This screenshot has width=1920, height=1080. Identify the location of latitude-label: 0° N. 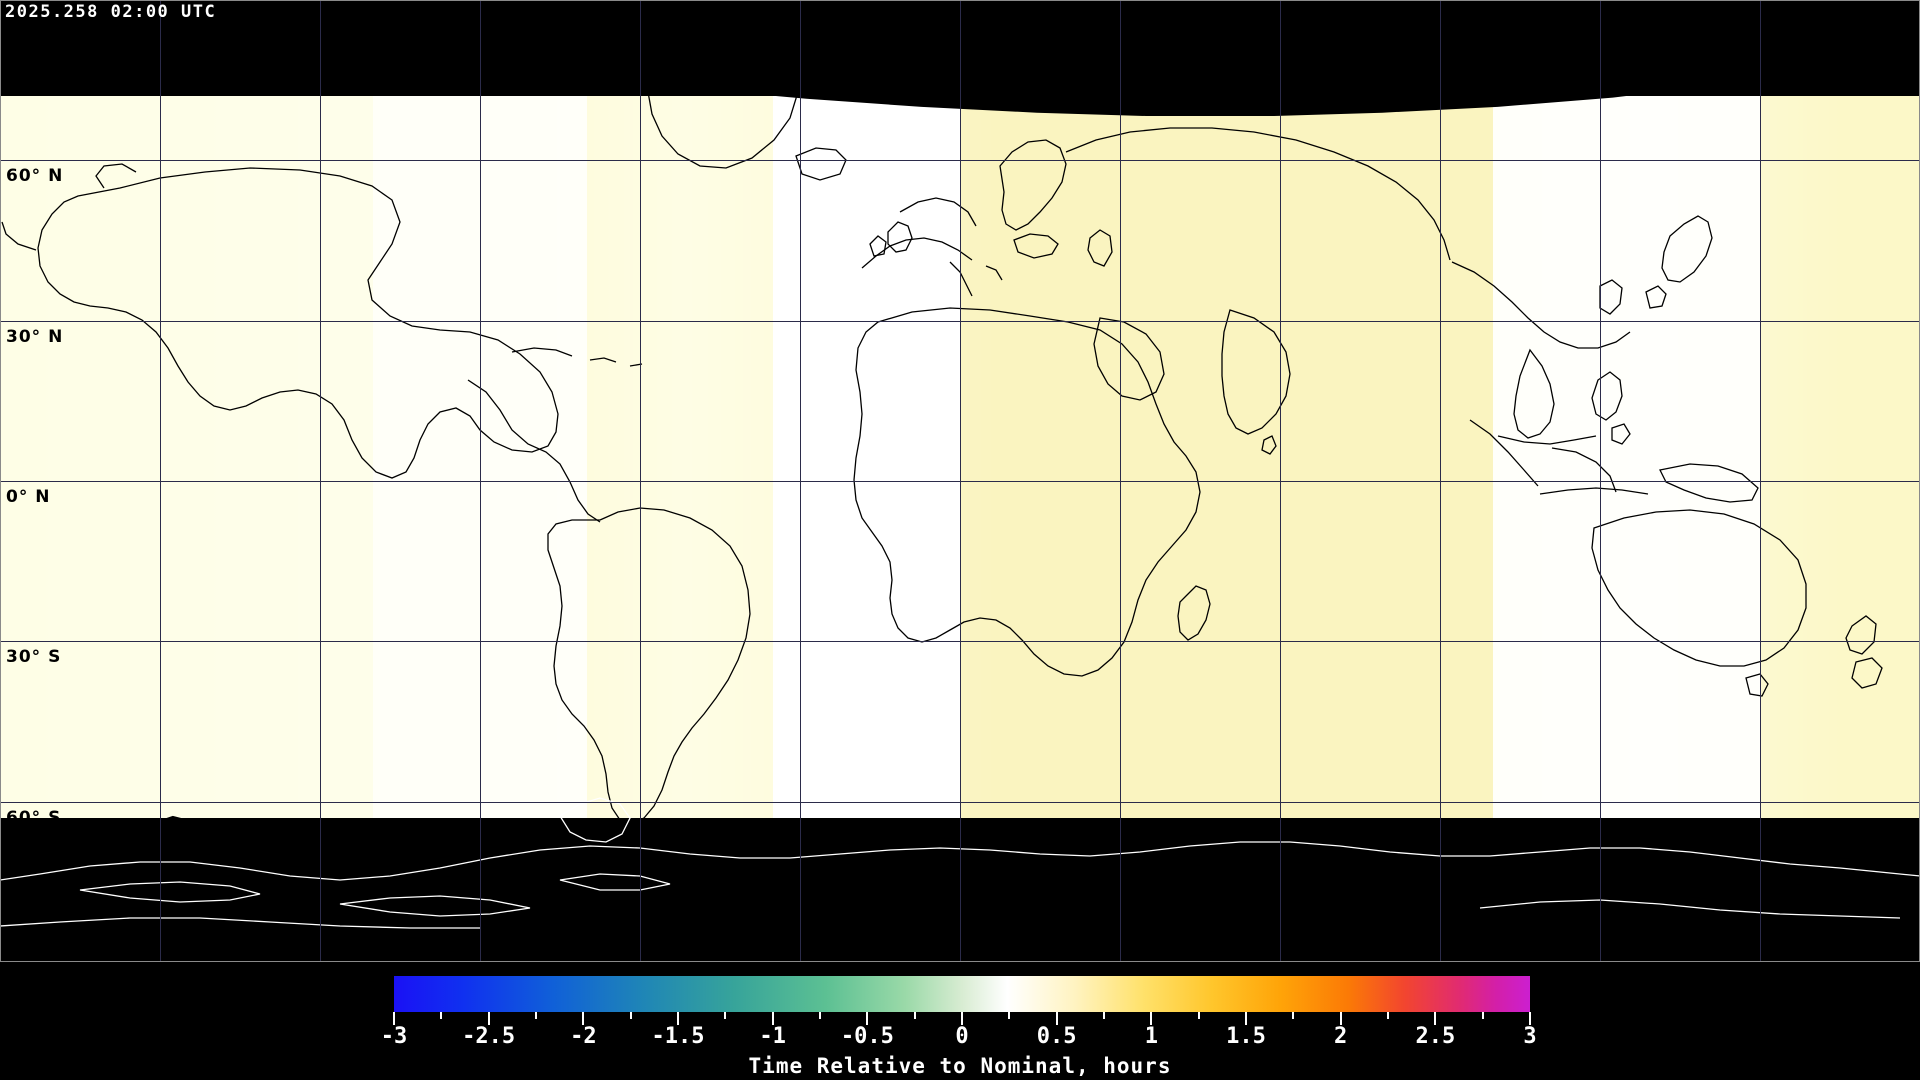
(28, 497).